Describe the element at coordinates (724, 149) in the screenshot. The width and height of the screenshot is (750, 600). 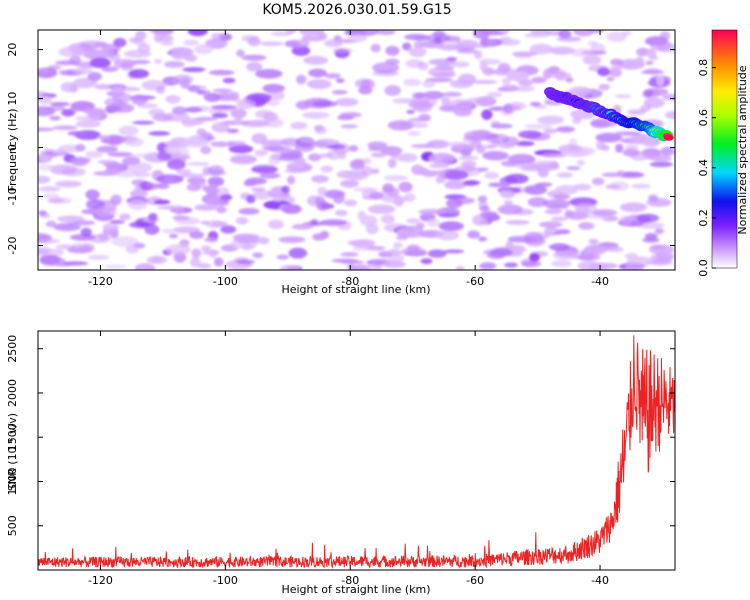
I see `colorbar-gradient` at that location.